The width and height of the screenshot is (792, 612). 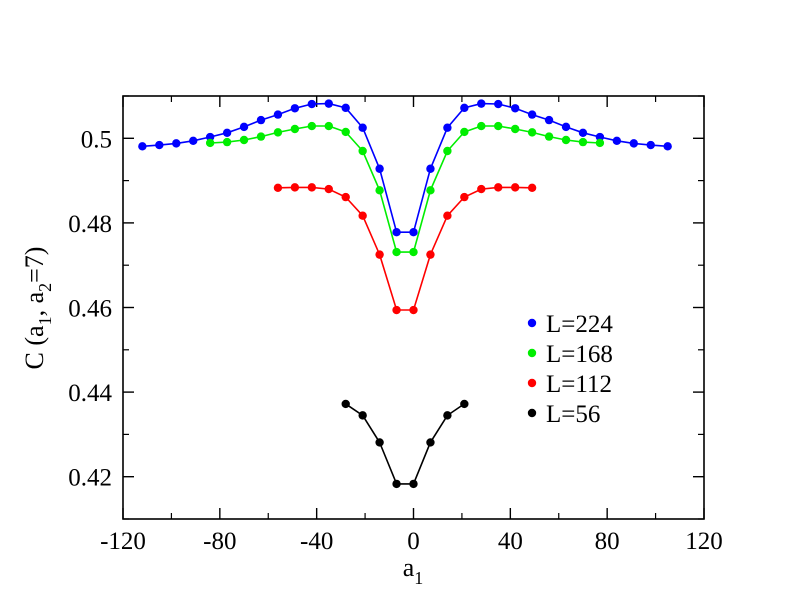 What do you see at coordinates (316, 541) in the screenshot?
I see `x-tick-label: -40` at bounding box center [316, 541].